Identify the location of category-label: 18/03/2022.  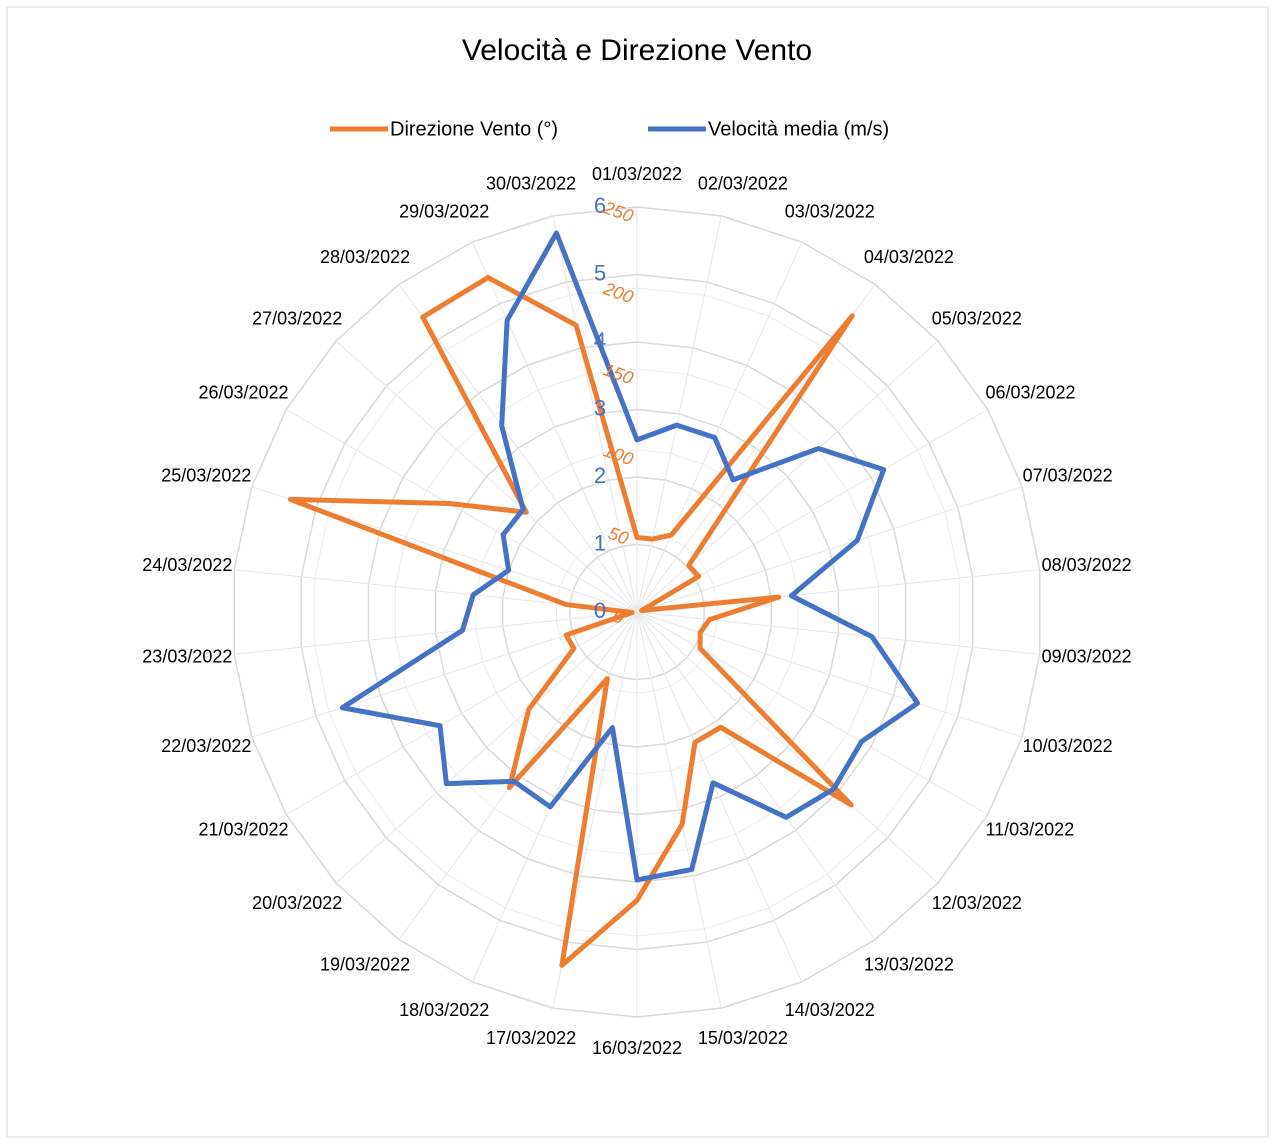
(444, 1010).